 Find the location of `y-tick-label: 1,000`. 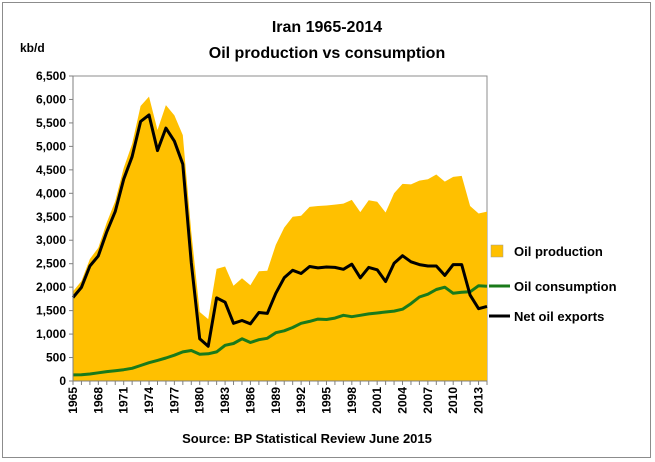

y-tick-label: 1,000 is located at coordinates (51, 334).